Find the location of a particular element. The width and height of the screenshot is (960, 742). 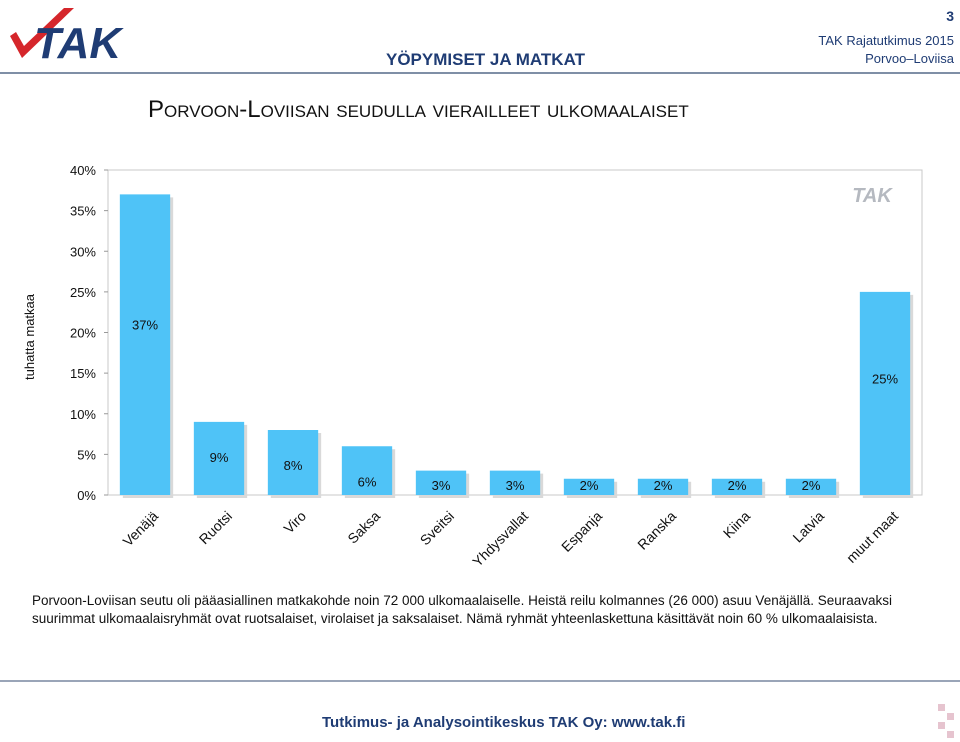

y-tick-label: 5% is located at coordinates (86, 454).